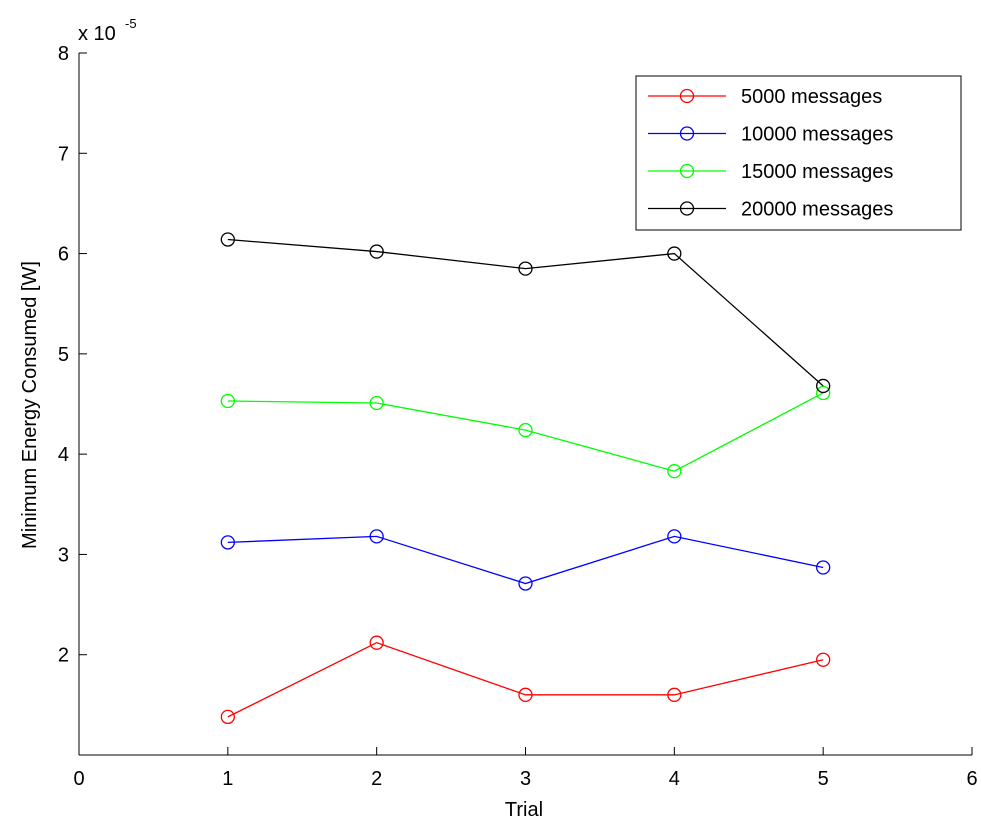 Image resolution: width=981 pixels, height=830 pixels. I want to click on x-axis-ticks: 0 1 2 3 4 5 6, so click(525, 768).